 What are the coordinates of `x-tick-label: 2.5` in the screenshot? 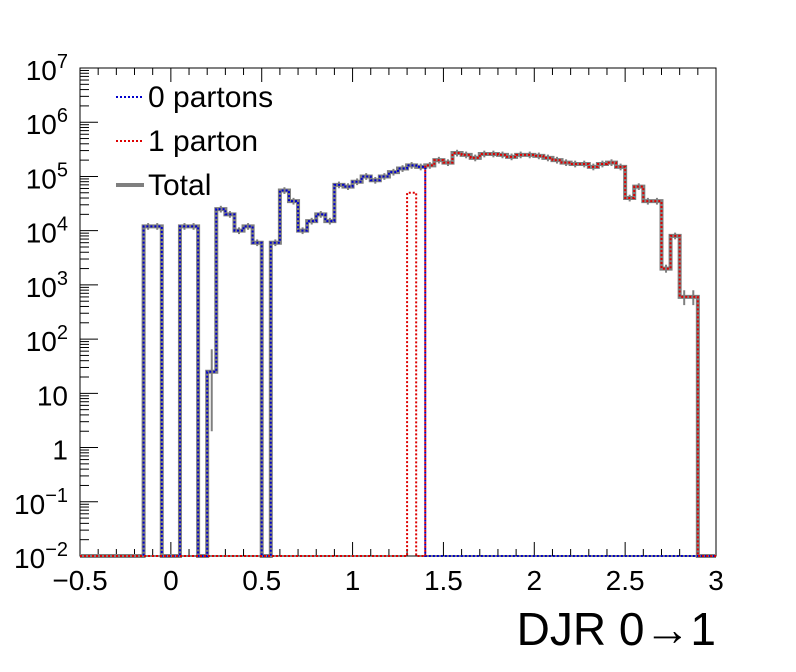 It's located at (625, 580).